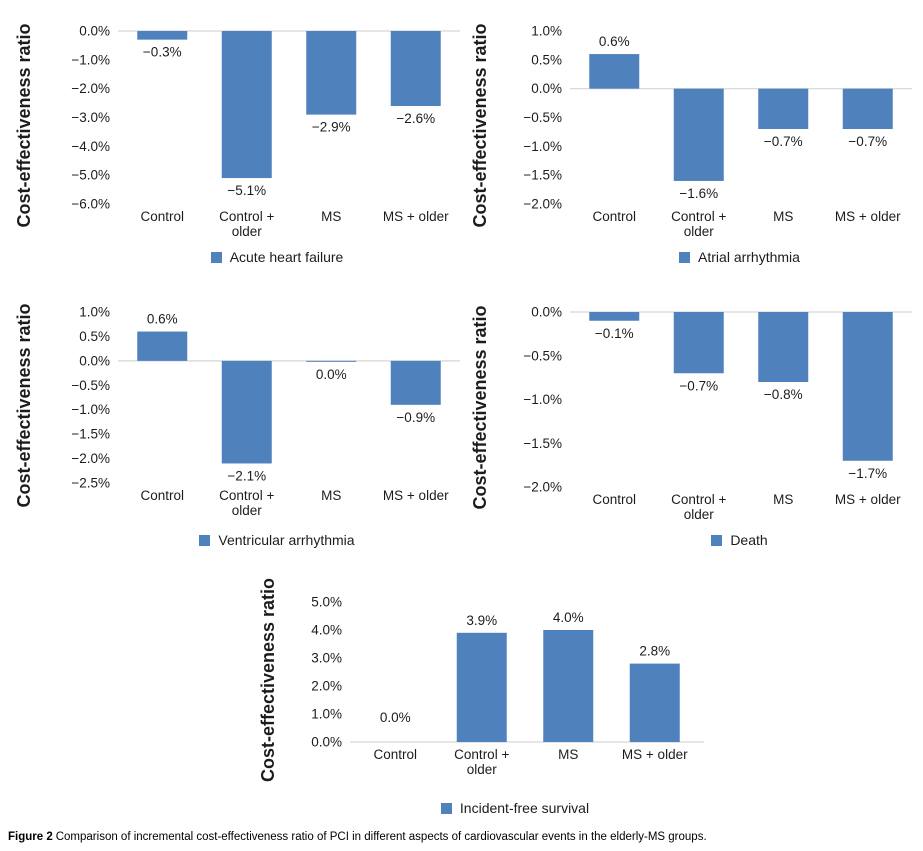 The width and height of the screenshot is (923, 851). What do you see at coordinates (326, 630) in the screenshot?
I see `y-tick-label: 4.0%` at bounding box center [326, 630].